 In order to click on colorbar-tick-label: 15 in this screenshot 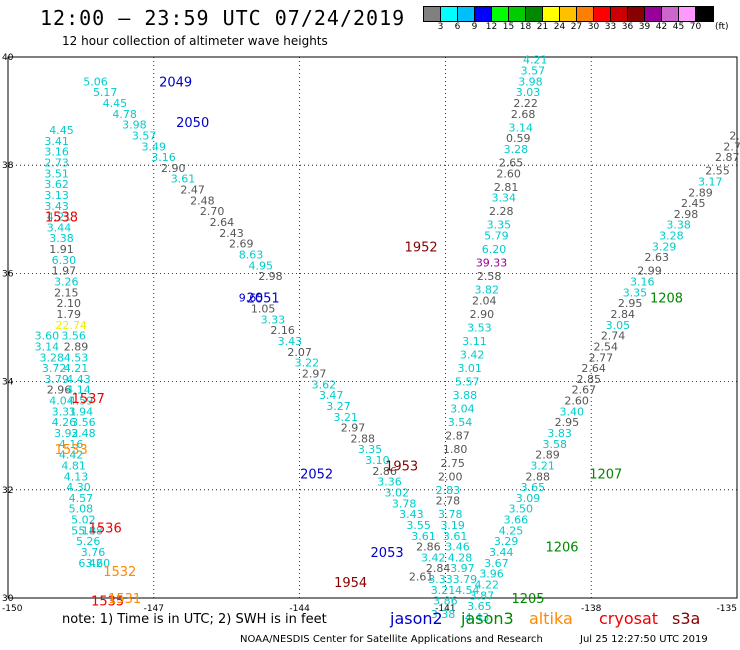, I will do `click(508, 27)`.